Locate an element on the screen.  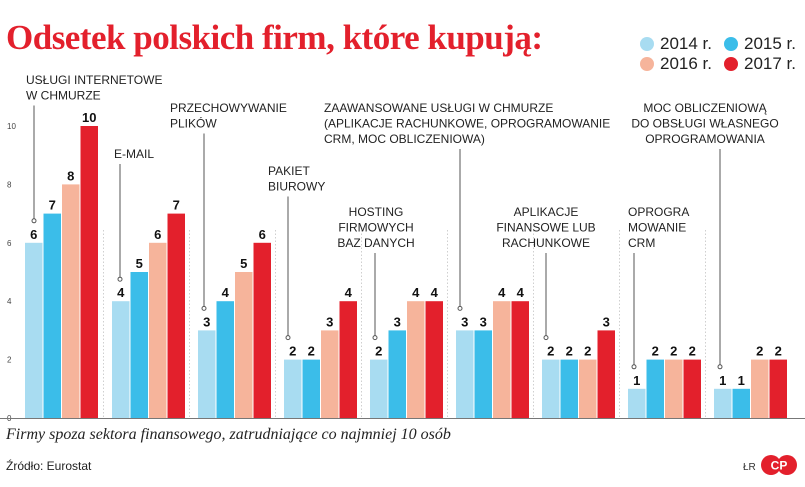
category-label: OPROGRAMOWANIA is located at coordinates (705, 139).